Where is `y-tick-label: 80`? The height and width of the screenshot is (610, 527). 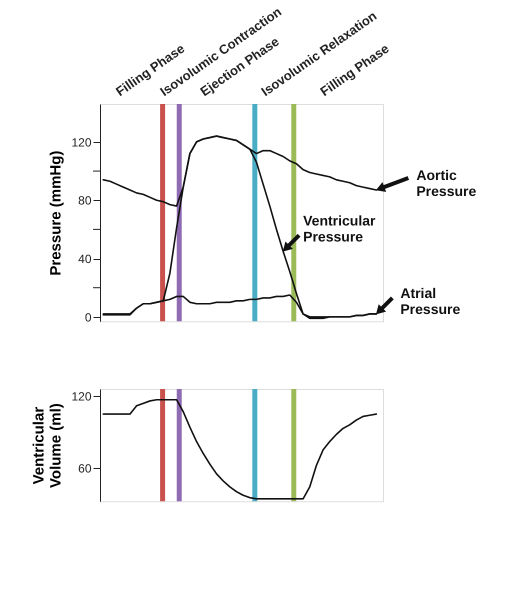
y-tick-label: 80 is located at coordinates (85, 201).